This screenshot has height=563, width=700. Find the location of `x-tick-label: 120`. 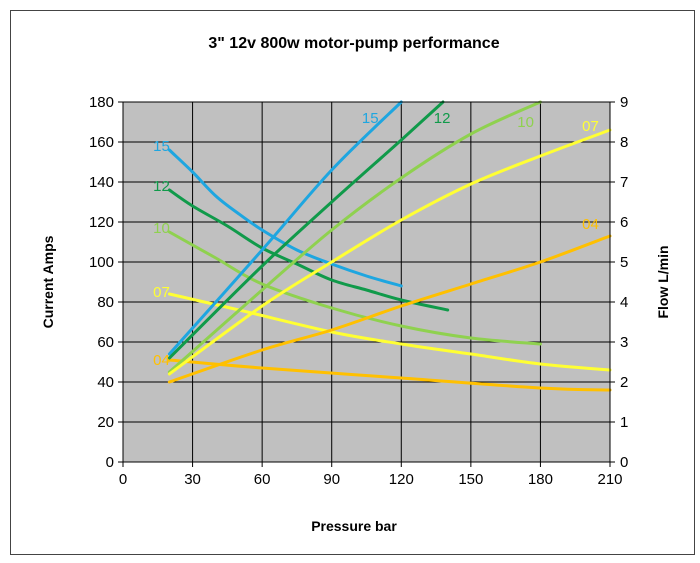

x-tick-label: 120 is located at coordinates (401, 479).